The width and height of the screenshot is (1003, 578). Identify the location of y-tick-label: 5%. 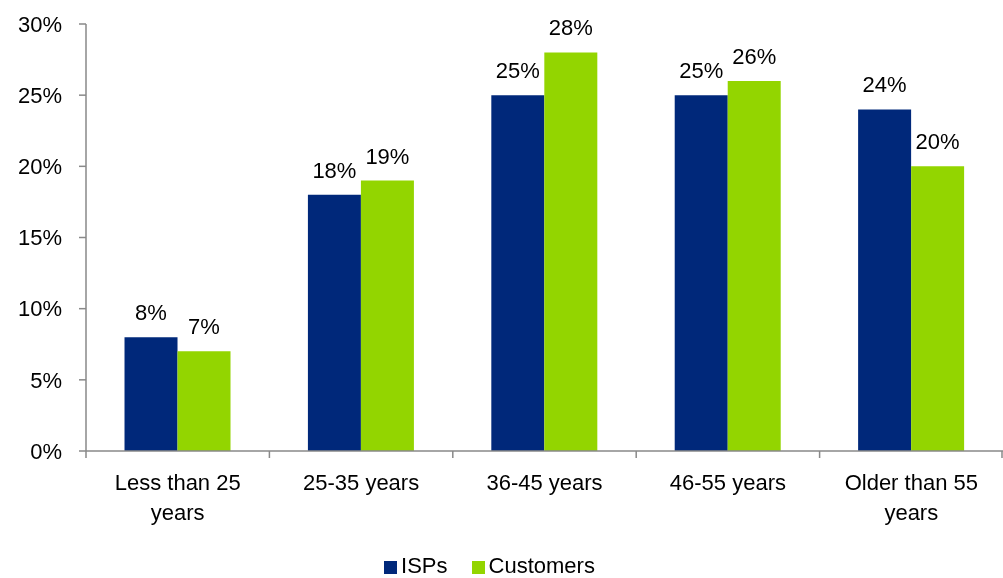
(46, 380).